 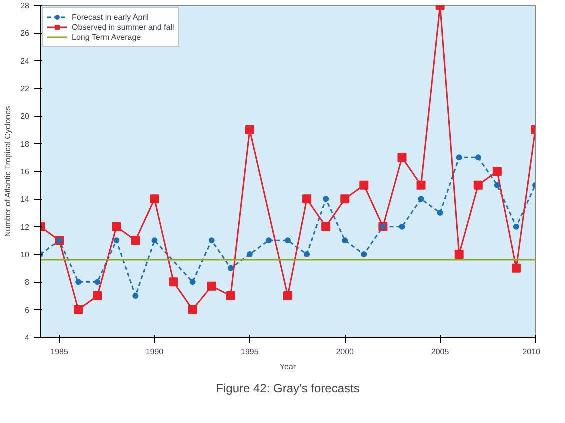 What do you see at coordinates (25, 172) in the screenshot?
I see `y-tick-label: 16` at bounding box center [25, 172].